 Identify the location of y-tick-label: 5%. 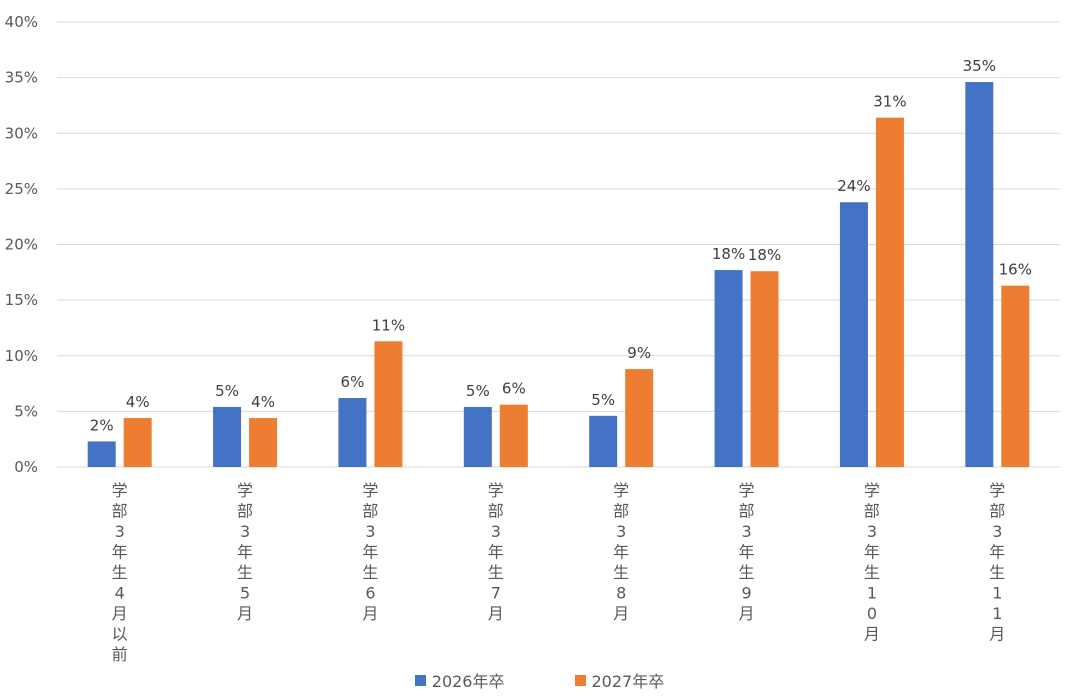
(26, 411).